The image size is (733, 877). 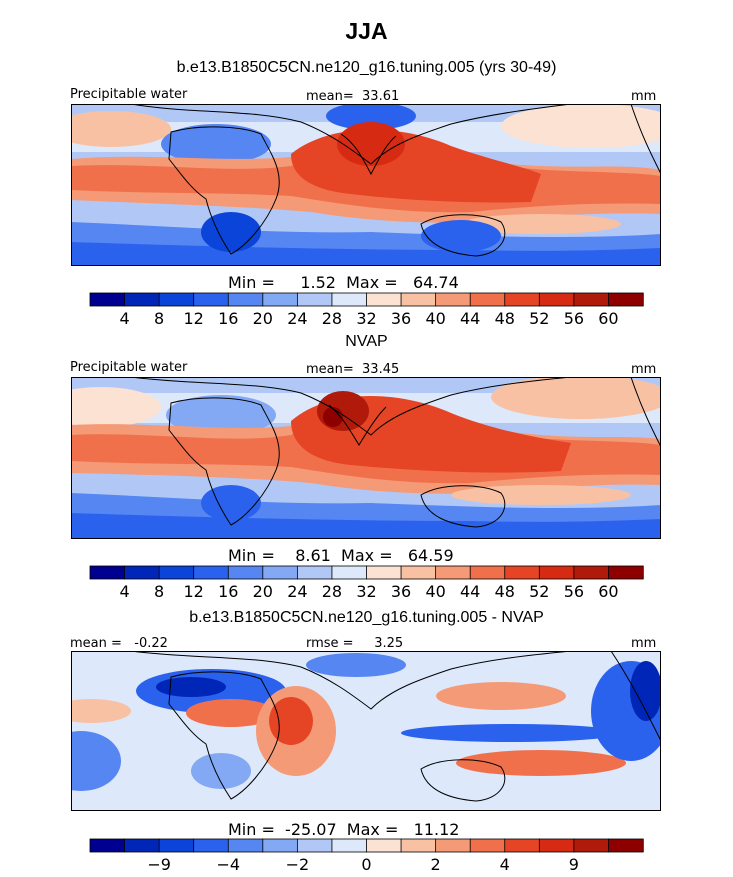 I want to click on panel1-colorbar: 4 8 12 16 20 24 28 32 36 40 44 48 52 56 60, so click(x=366, y=310).